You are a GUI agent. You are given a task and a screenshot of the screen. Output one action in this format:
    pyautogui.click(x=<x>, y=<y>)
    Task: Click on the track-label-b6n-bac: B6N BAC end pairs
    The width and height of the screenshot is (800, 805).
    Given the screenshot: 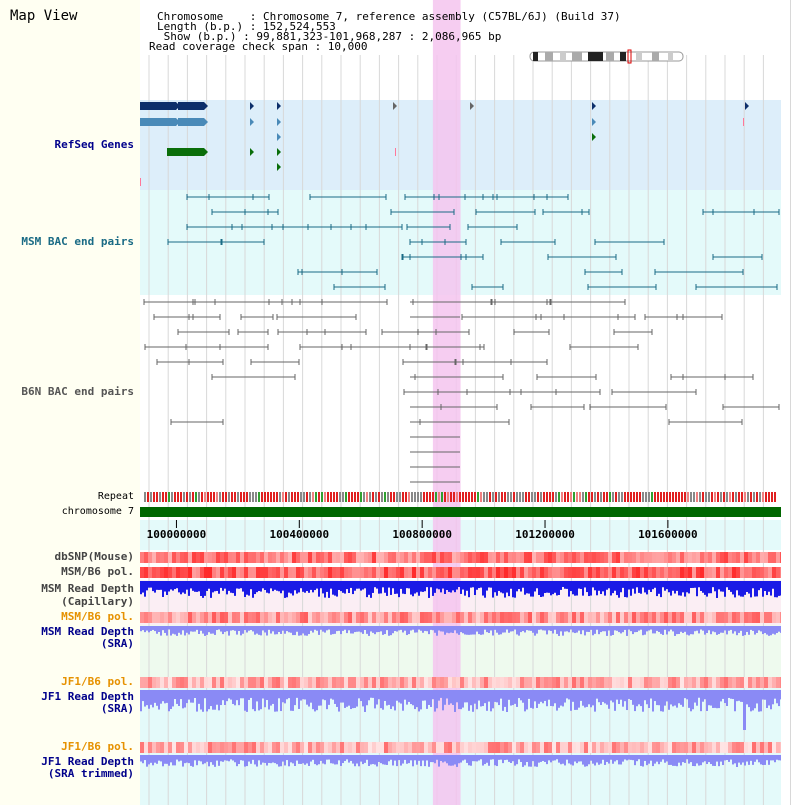 What is the action you would take?
    pyautogui.click(x=77, y=391)
    